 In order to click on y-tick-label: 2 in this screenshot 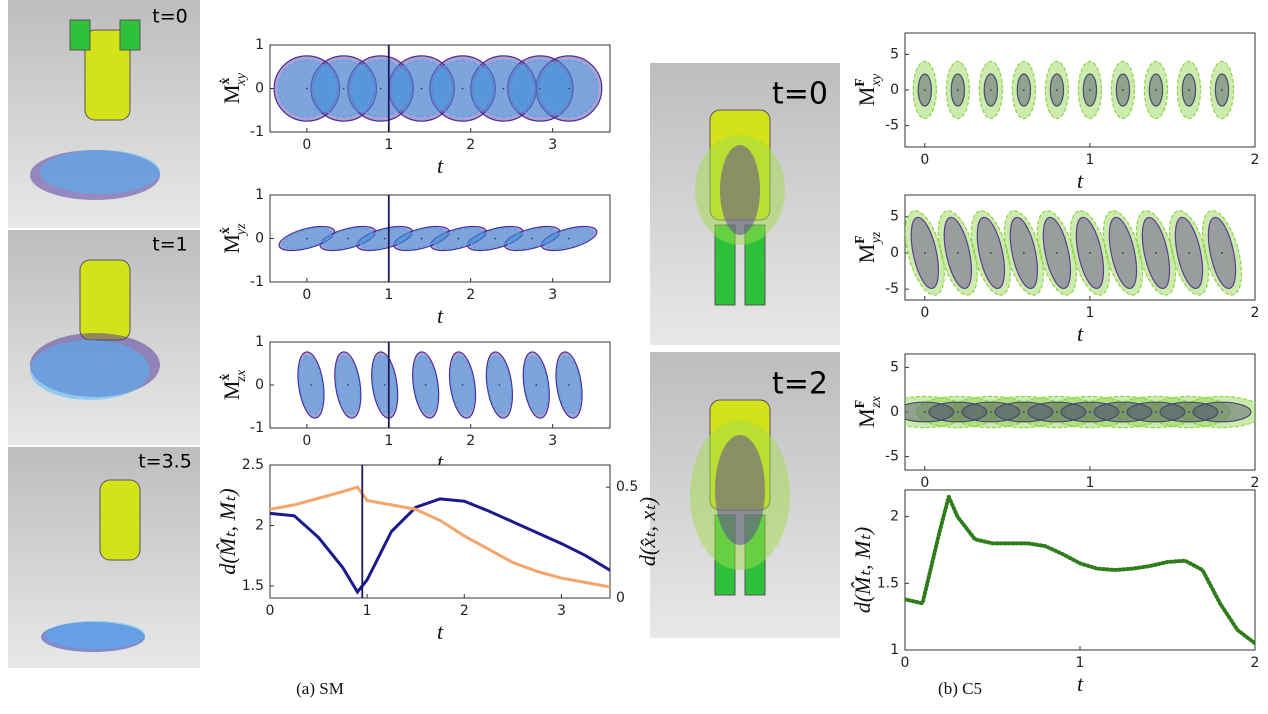, I will do `click(259, 525)`.